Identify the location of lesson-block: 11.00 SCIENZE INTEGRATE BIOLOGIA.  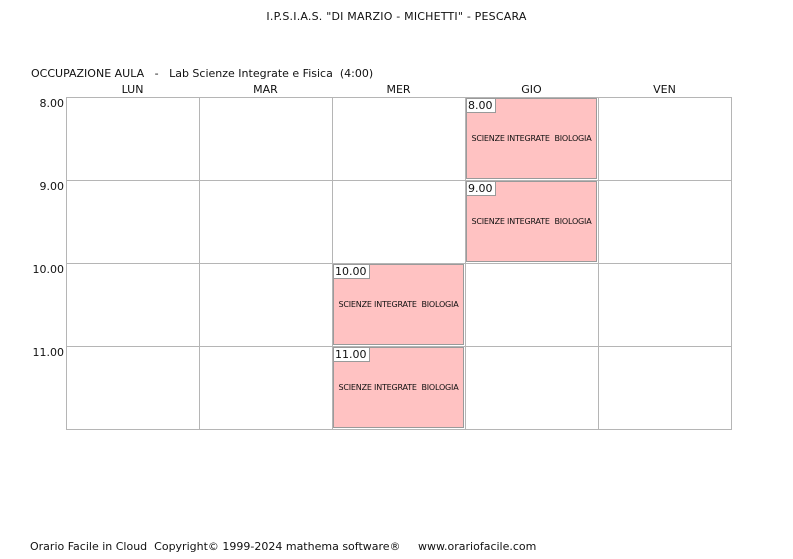
(398, 387).